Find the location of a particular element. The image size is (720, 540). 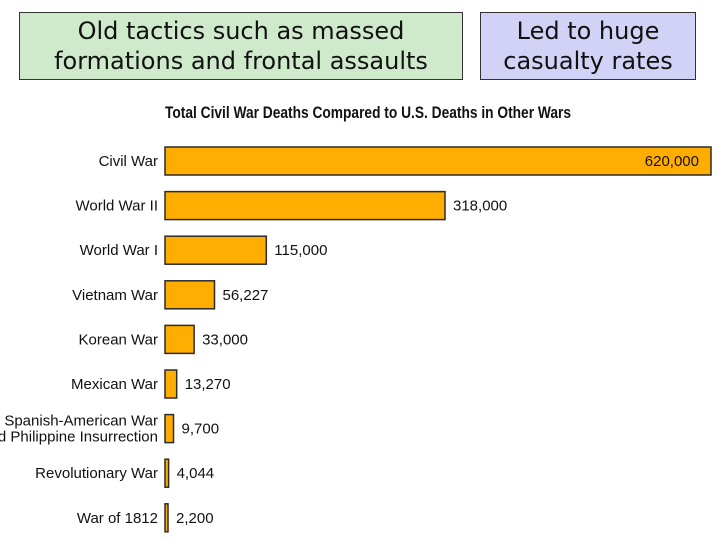

category-label-6-line-1: and Philippine Insurrection is located at coordinates (79, 437).